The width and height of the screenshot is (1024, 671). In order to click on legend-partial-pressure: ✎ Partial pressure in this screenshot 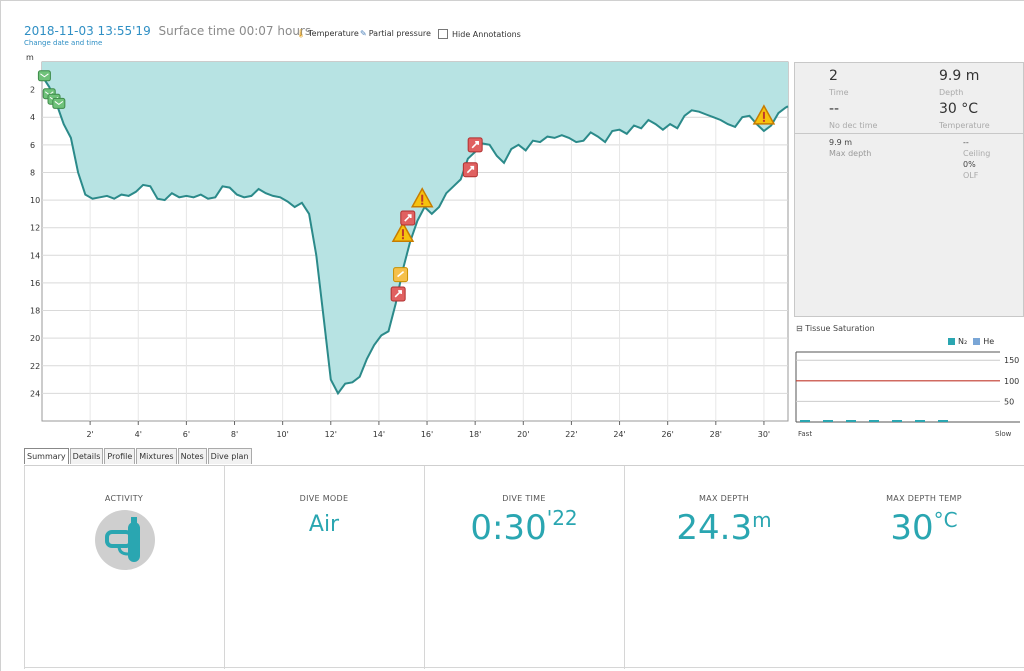, I will do `click(395, 33)`.